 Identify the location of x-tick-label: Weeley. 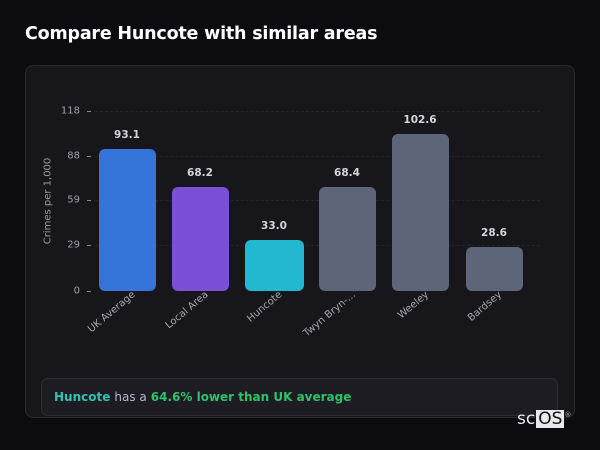
(413, 305).